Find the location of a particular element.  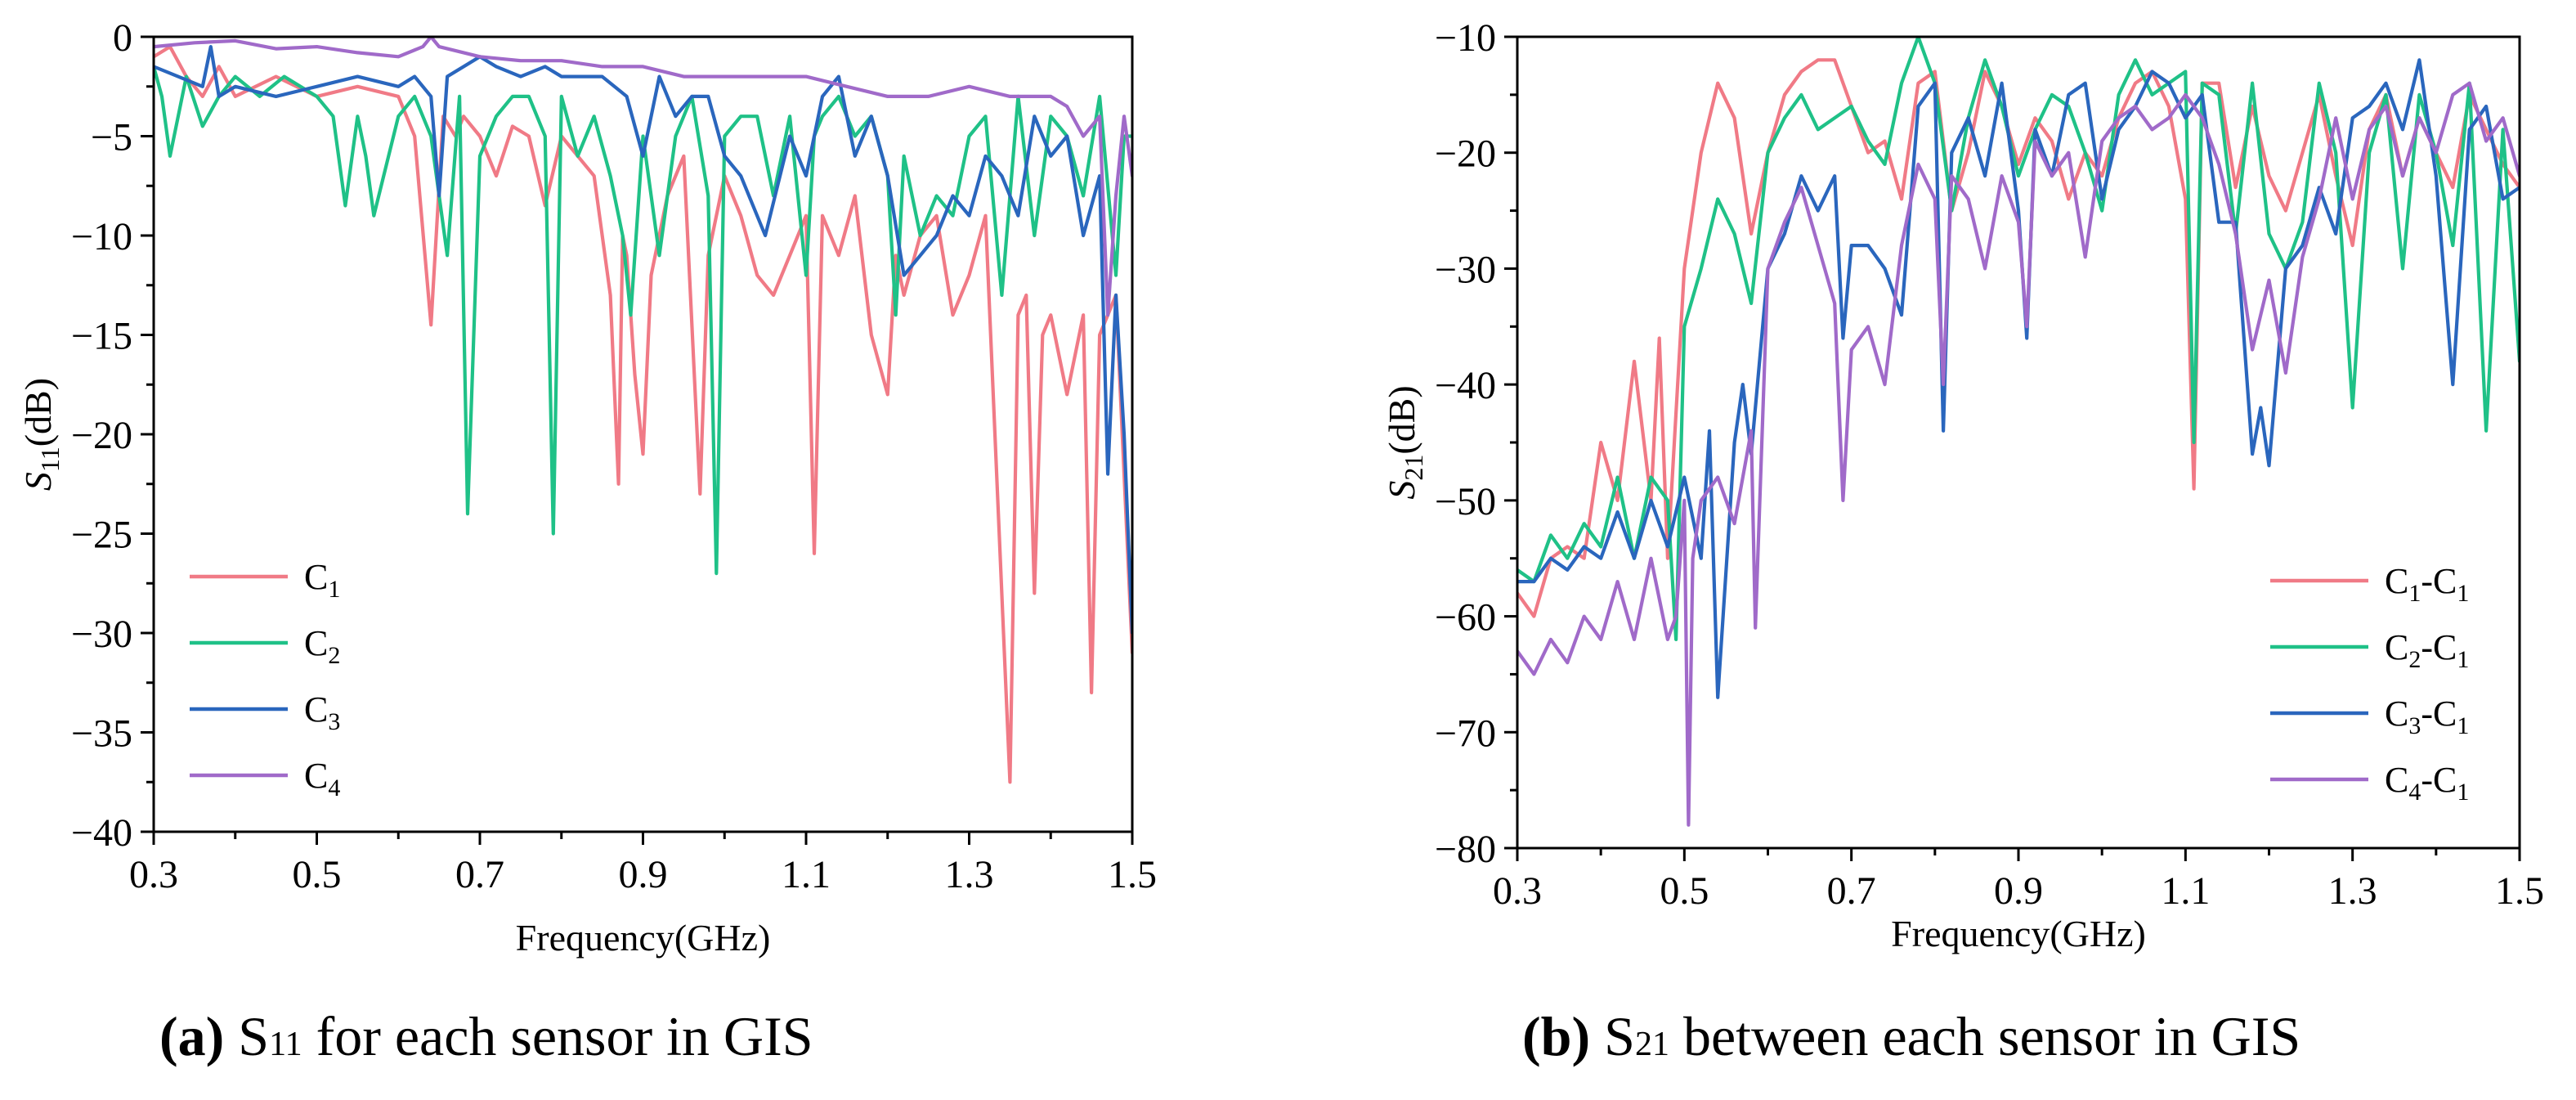

y-tick-label: −60 is located at coordinates (1465, 618).